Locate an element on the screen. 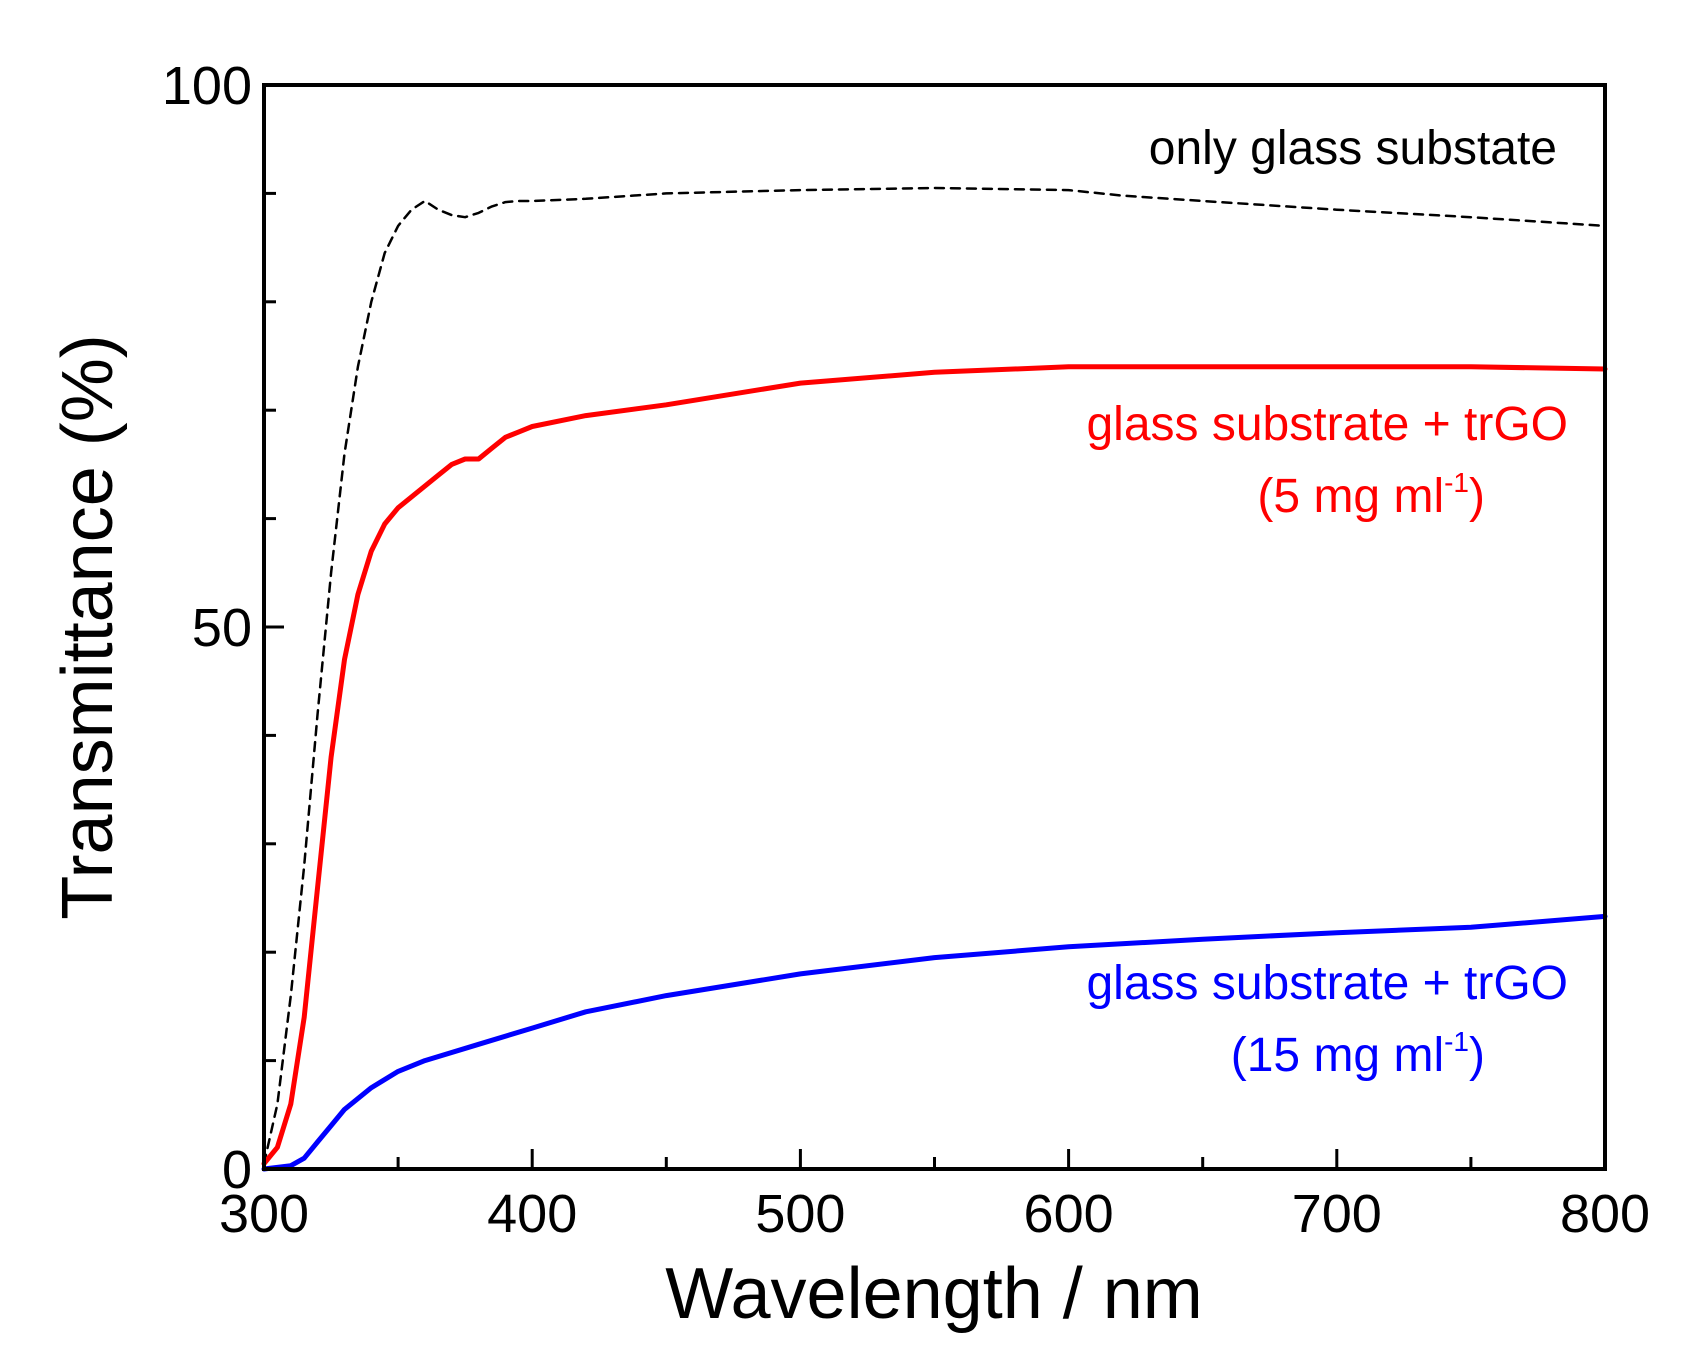 This screenshot has width=1693, height=1360. annotation-trgo-5-close: ) is located at coordinates (1477, 496).